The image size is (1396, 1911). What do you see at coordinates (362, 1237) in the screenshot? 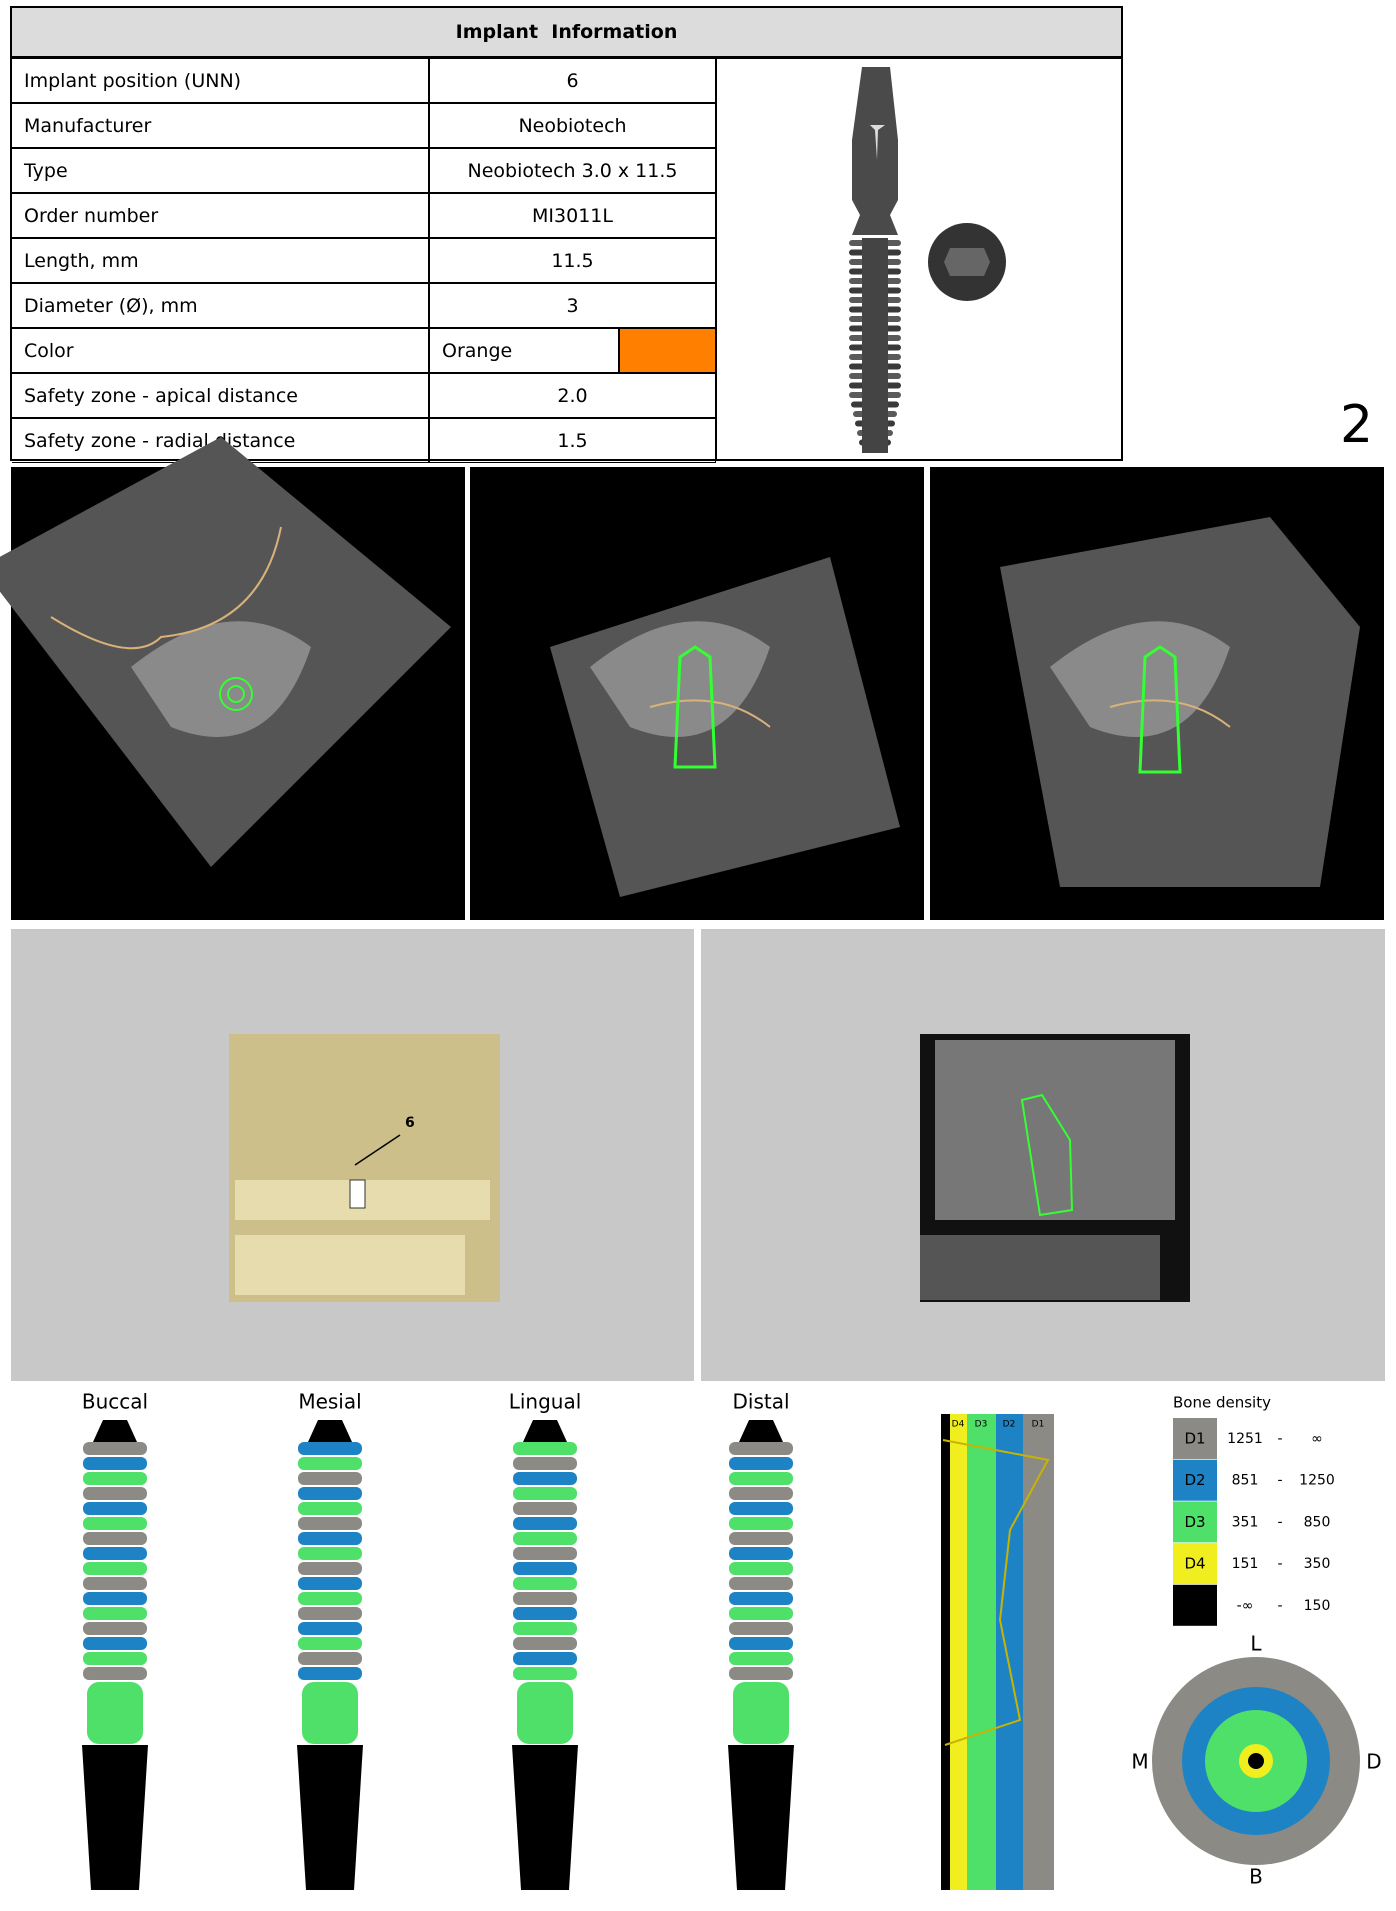
I see `teeth` at bounding box center [362, 1237].